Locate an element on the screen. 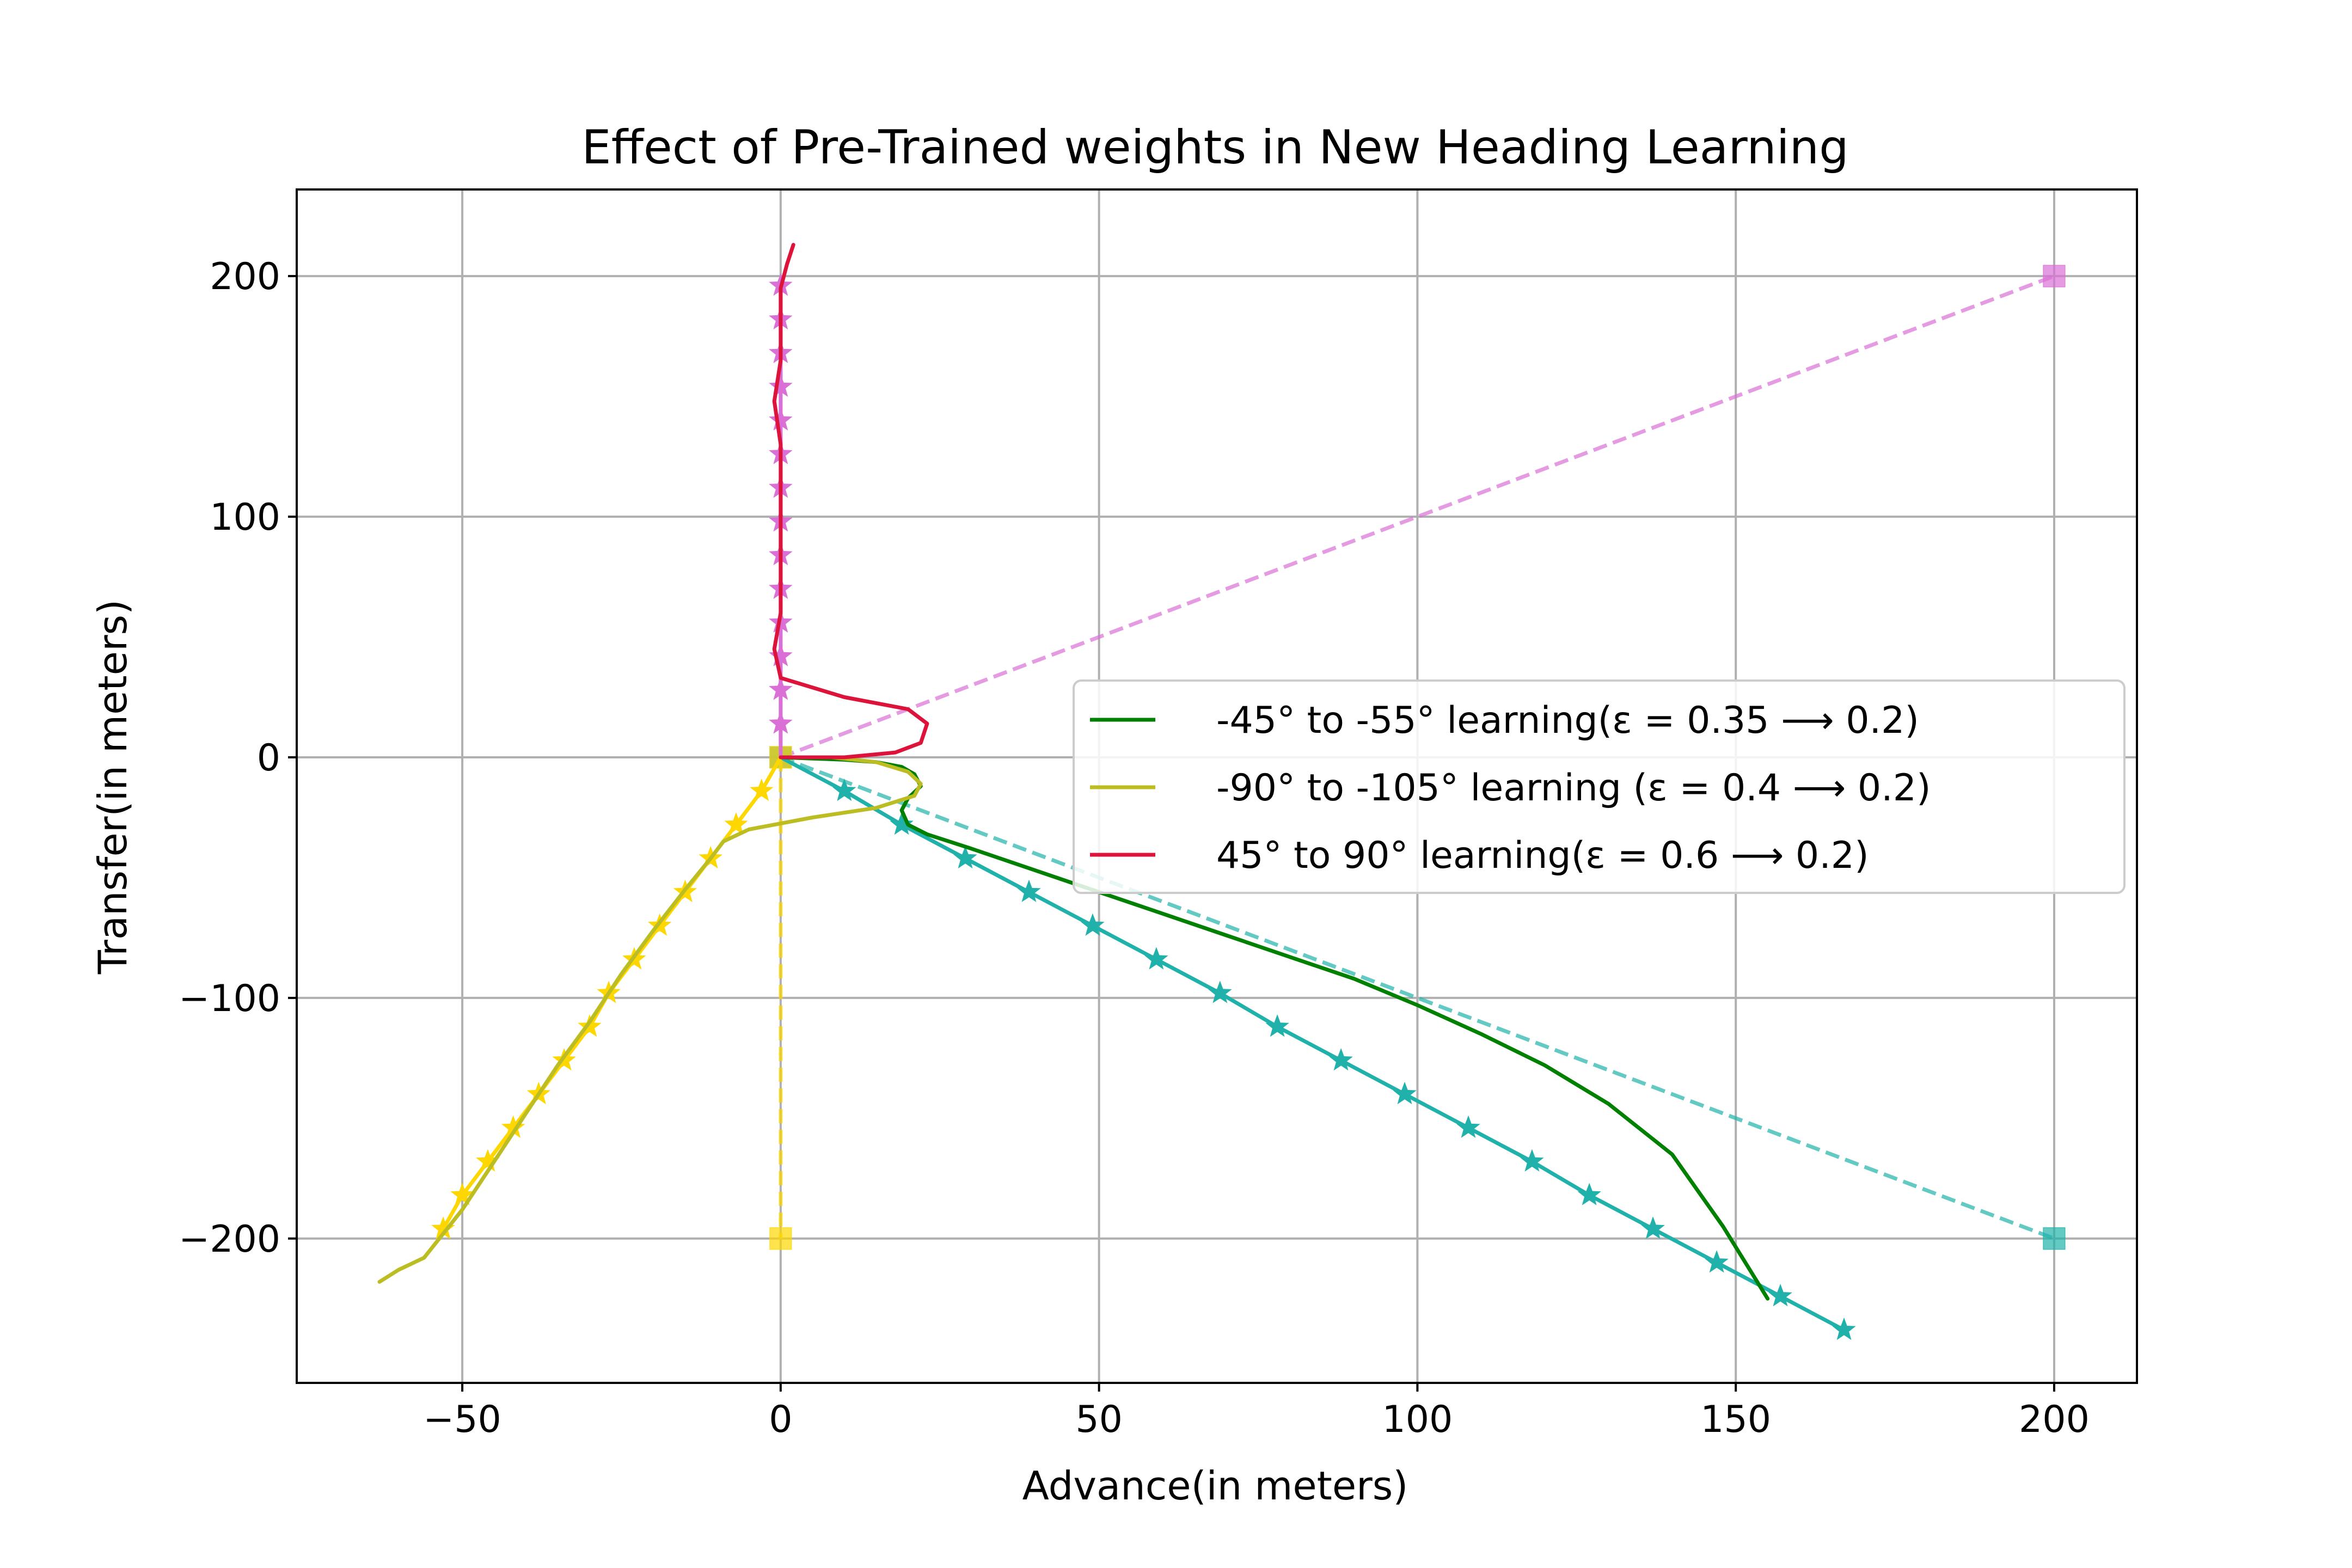 The height and width of the screenshot is (1568, 2352). series-7-end-marker is located at coordinates (2054, 1238).